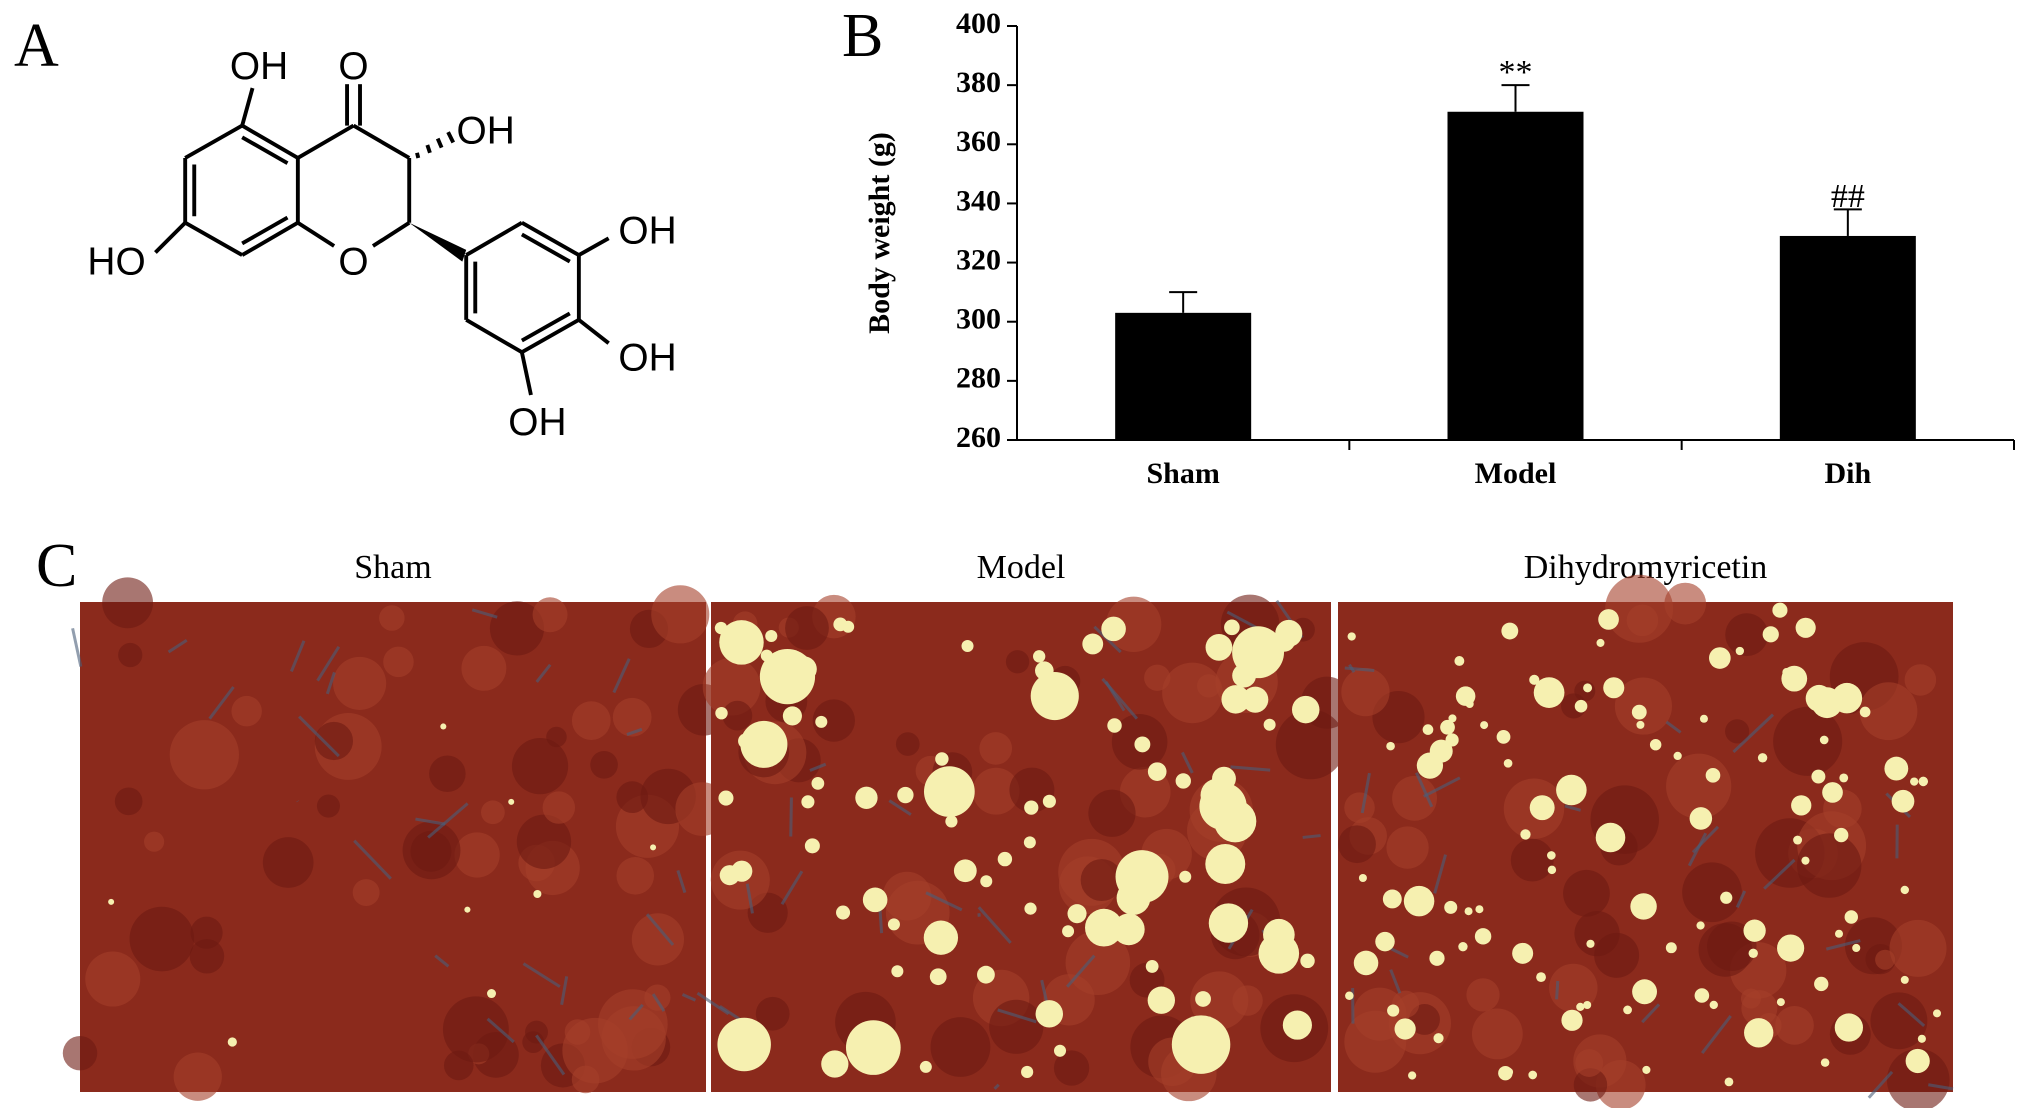 This screenshot has height=1108, width=2031. Describe the element at coordinates (1516, 473) in the screenshot. I see `x-tick-label: Model` at that location.